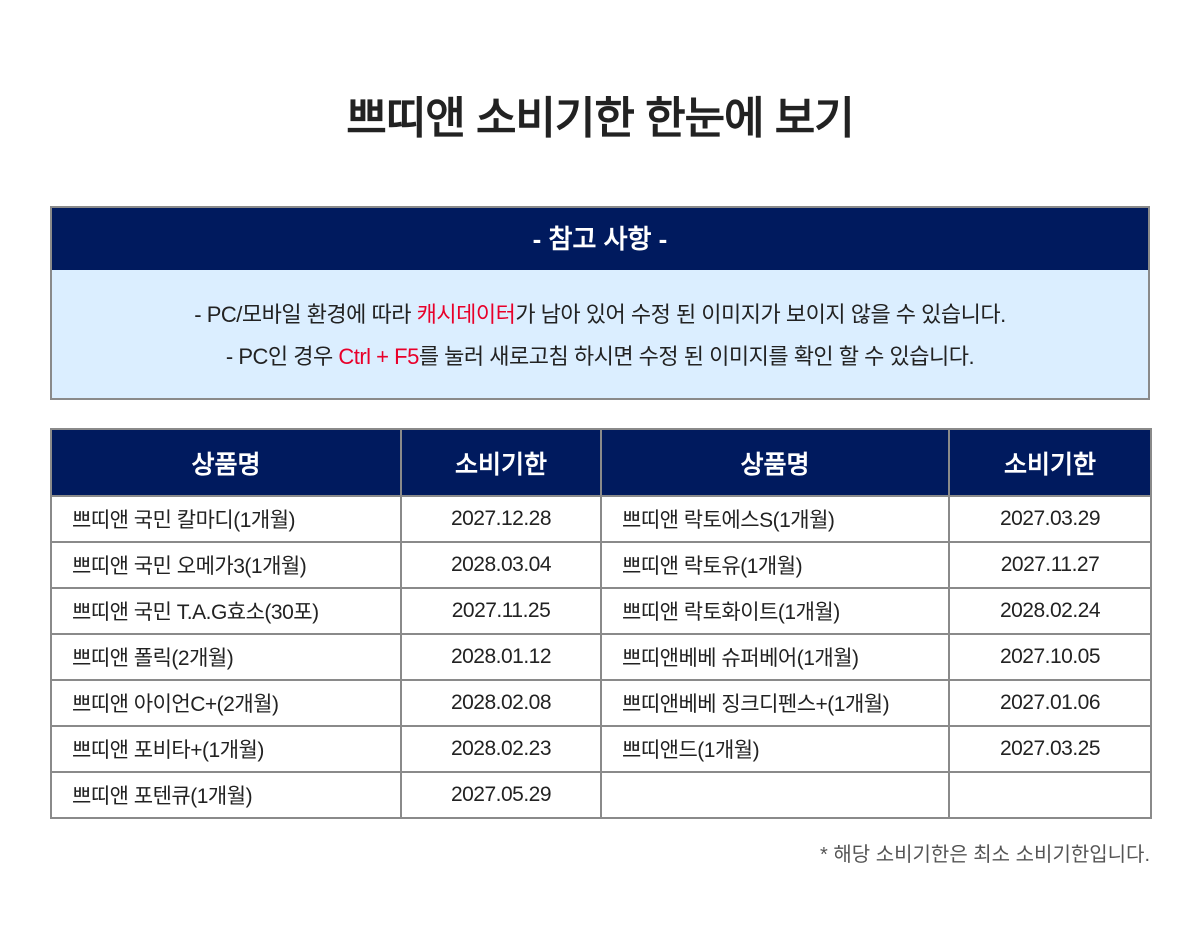 The width and height of the screenshot is (1200, 950). What do you see at coordinates (985, 855) in the screenshot?
I see `footnote: * 해당 소비기한은 최소 소비기한입니다.` at bounding box center [985, 855].